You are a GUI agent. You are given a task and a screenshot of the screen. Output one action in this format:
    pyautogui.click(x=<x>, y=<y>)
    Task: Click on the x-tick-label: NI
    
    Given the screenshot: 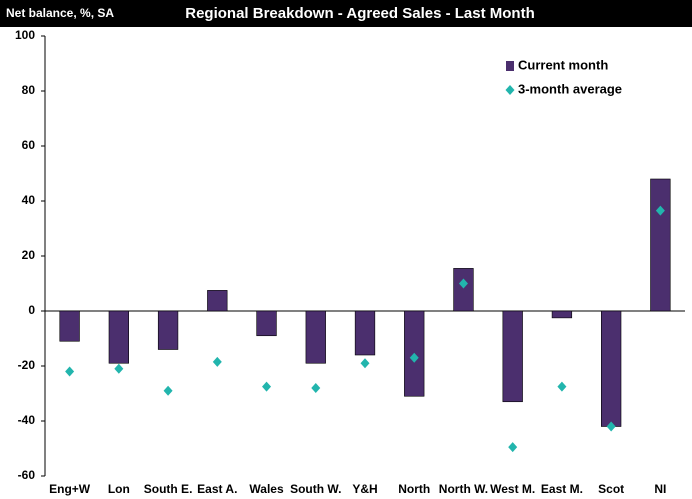 What is the action you would take?
    pyautogui.click(x=660, y=489)
    